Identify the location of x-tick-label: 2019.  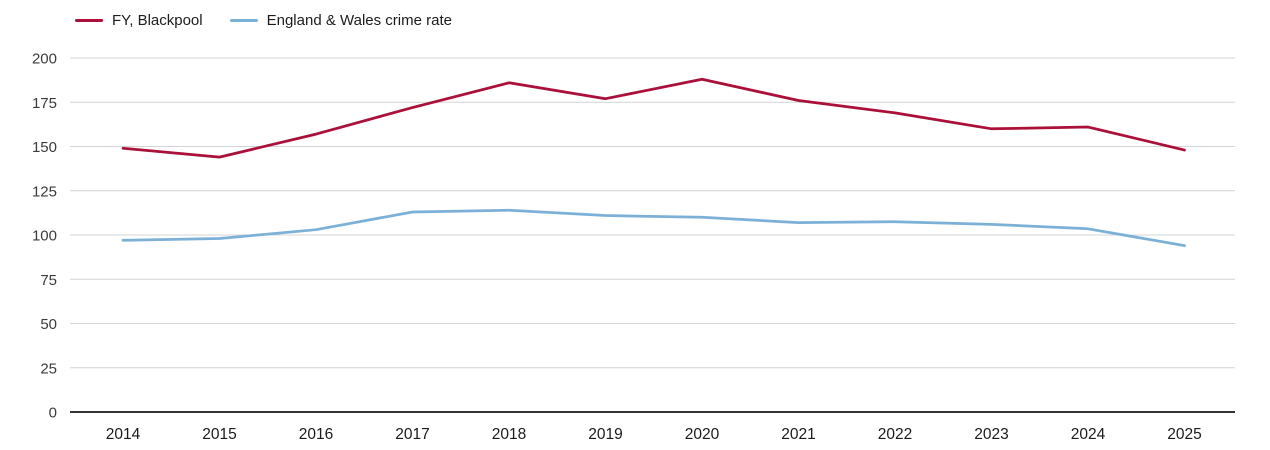
(605, 434).